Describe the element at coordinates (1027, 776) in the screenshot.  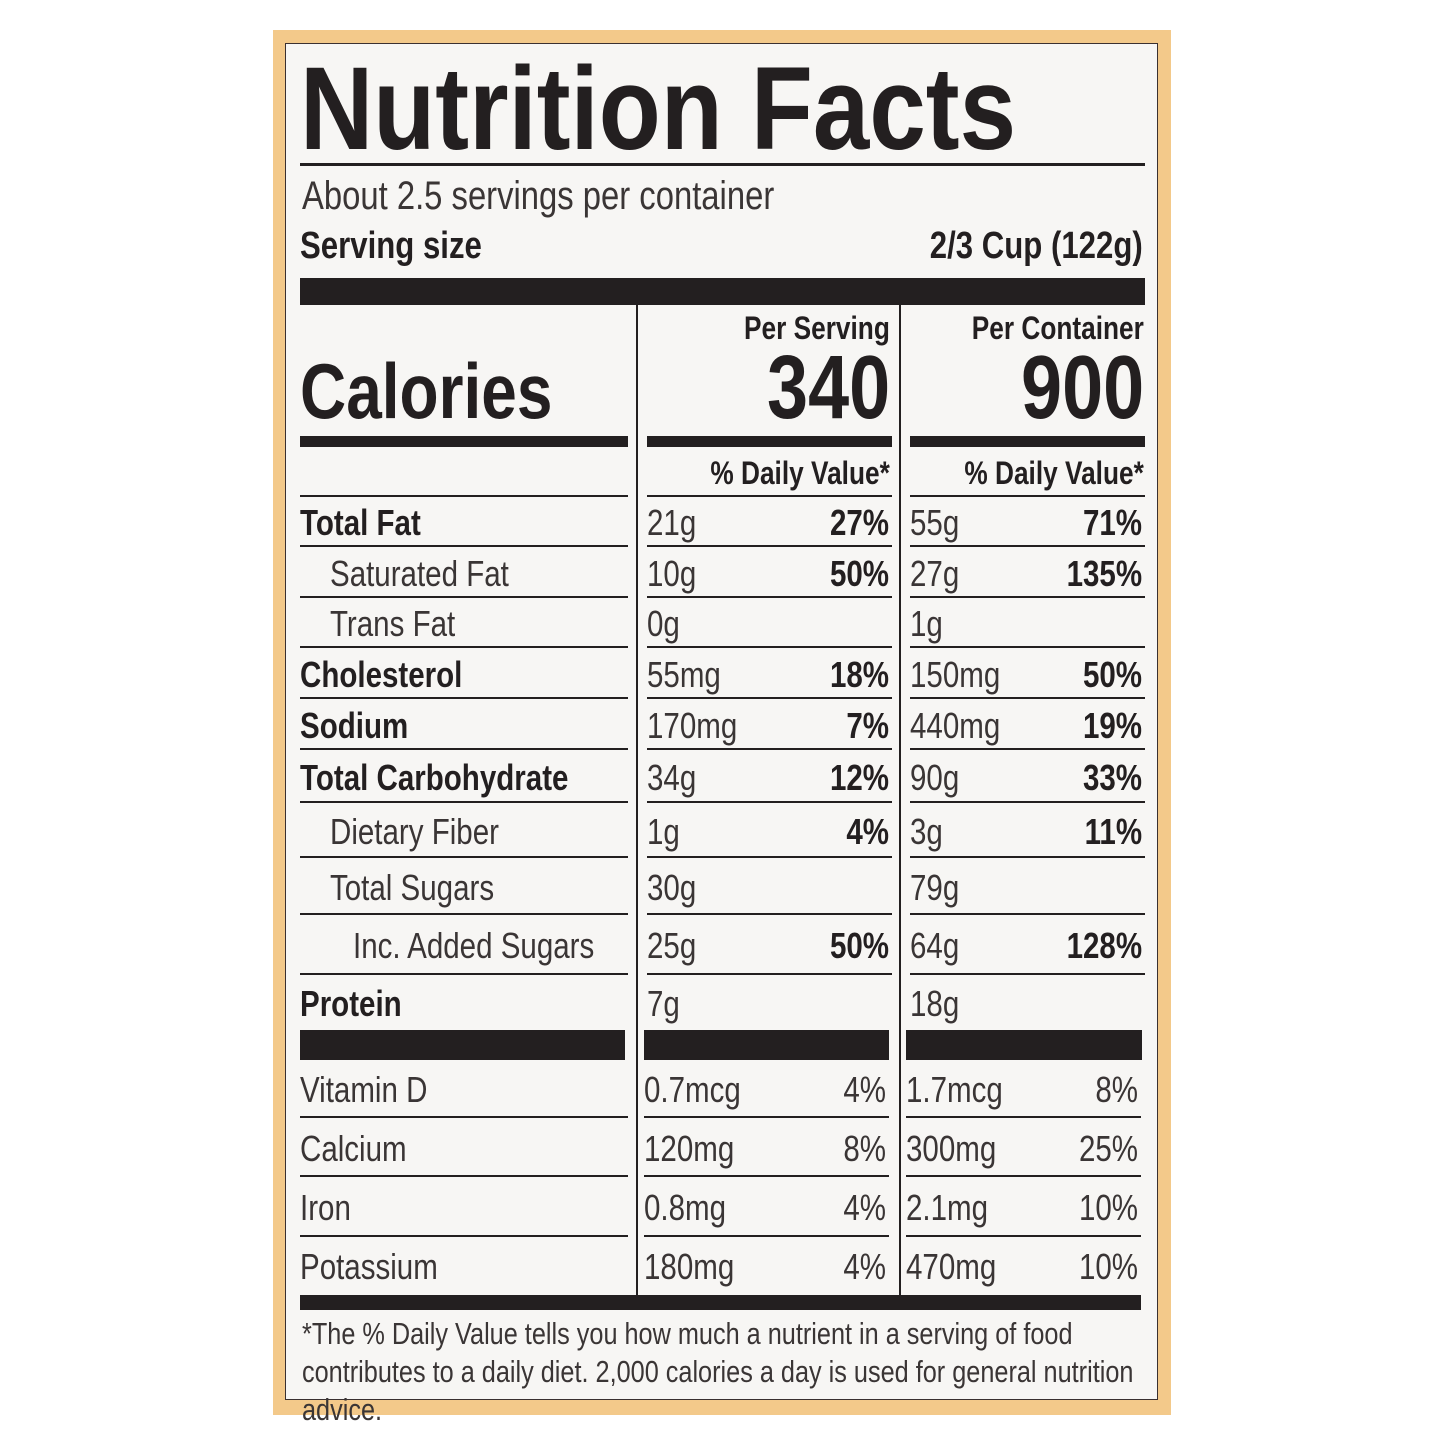
I see `per-container-cell: 90g 33%` at that location.